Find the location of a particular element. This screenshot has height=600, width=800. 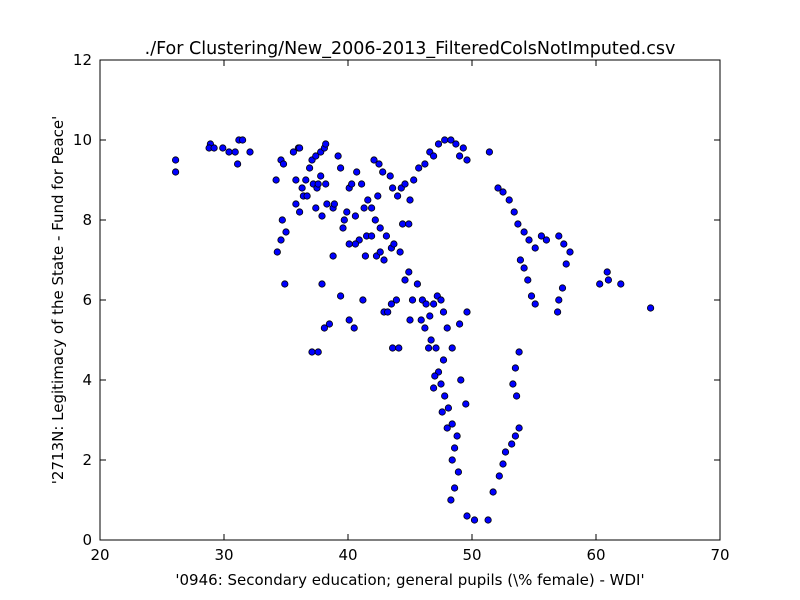

x-tick-label: 70 is located at coordinates (719, 555).